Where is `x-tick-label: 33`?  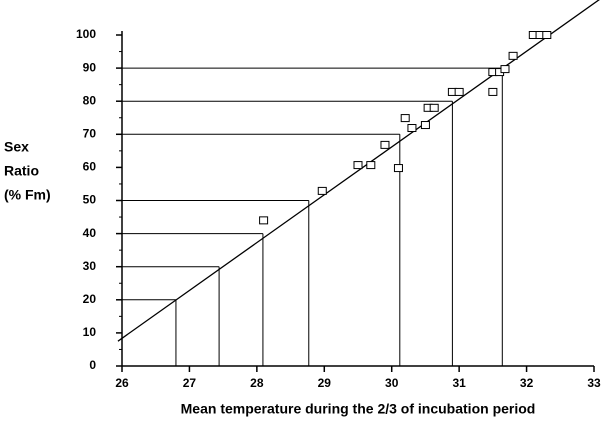
x-tick-label: 33 is located at coordinates (594, 383).